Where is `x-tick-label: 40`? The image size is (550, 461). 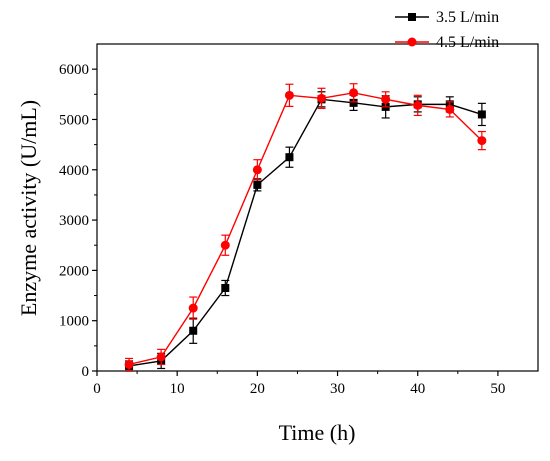
x-tick-label: 40 is located at coordinates (417, 389).